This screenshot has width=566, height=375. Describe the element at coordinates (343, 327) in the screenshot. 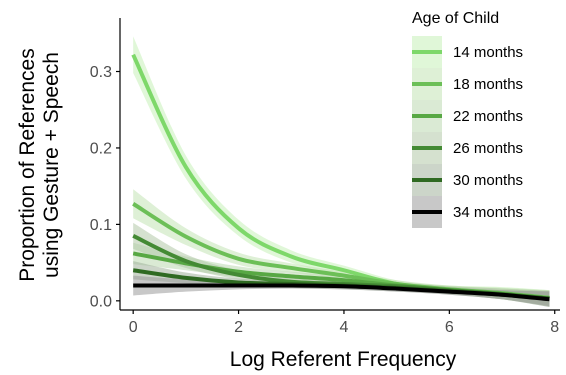

I see `x-tick-label: 4` at that location.